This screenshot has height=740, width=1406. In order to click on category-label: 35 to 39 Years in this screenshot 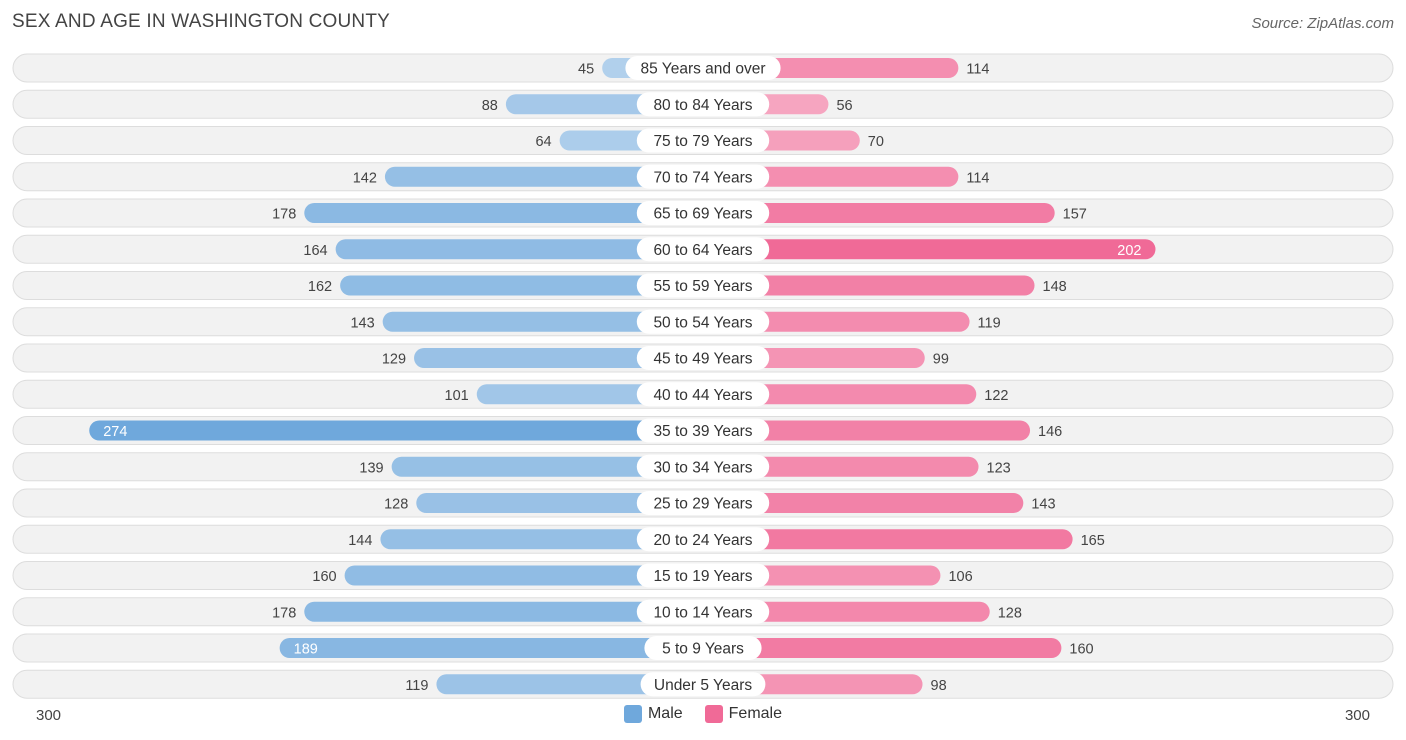, I will do `click(702, 431)`.